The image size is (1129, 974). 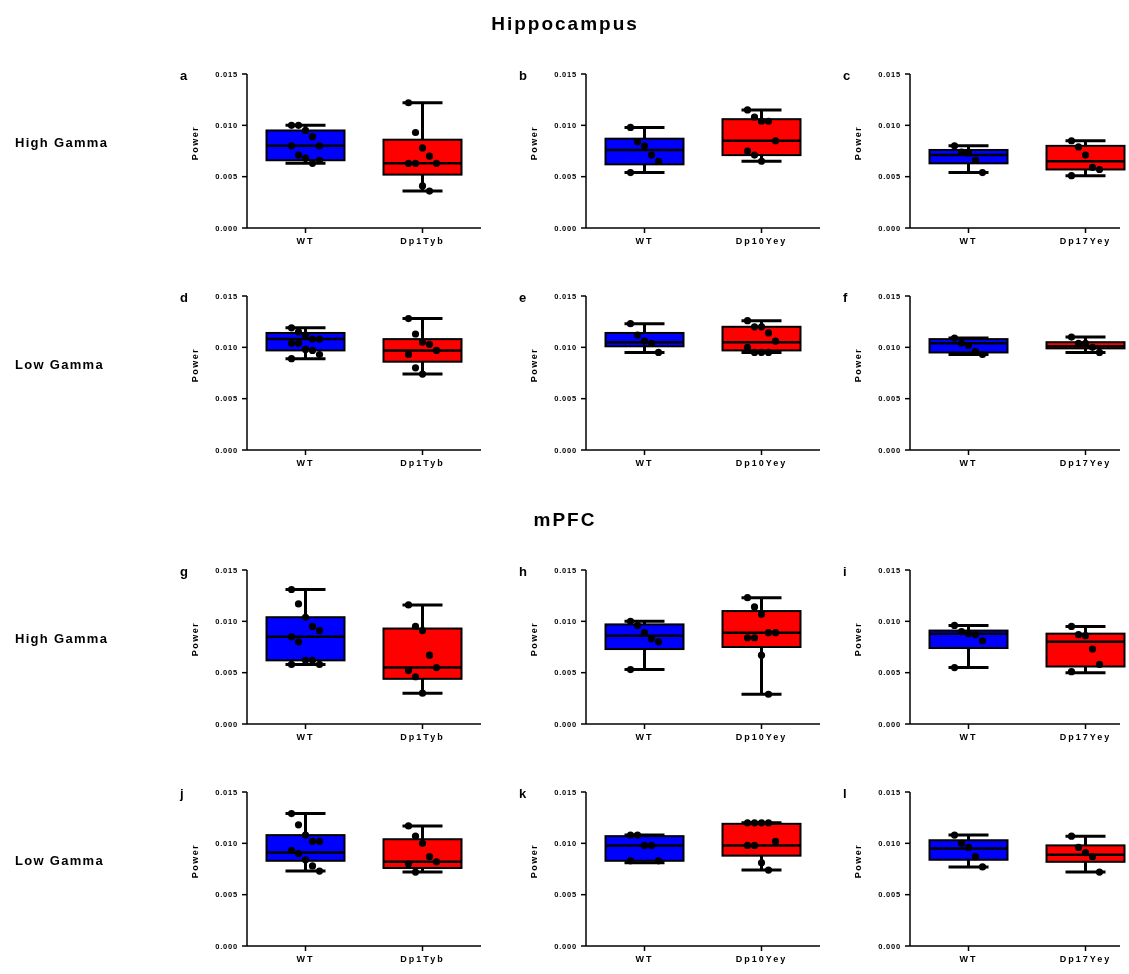 I want to click on chart-title: j, so click(x=181, y=793).